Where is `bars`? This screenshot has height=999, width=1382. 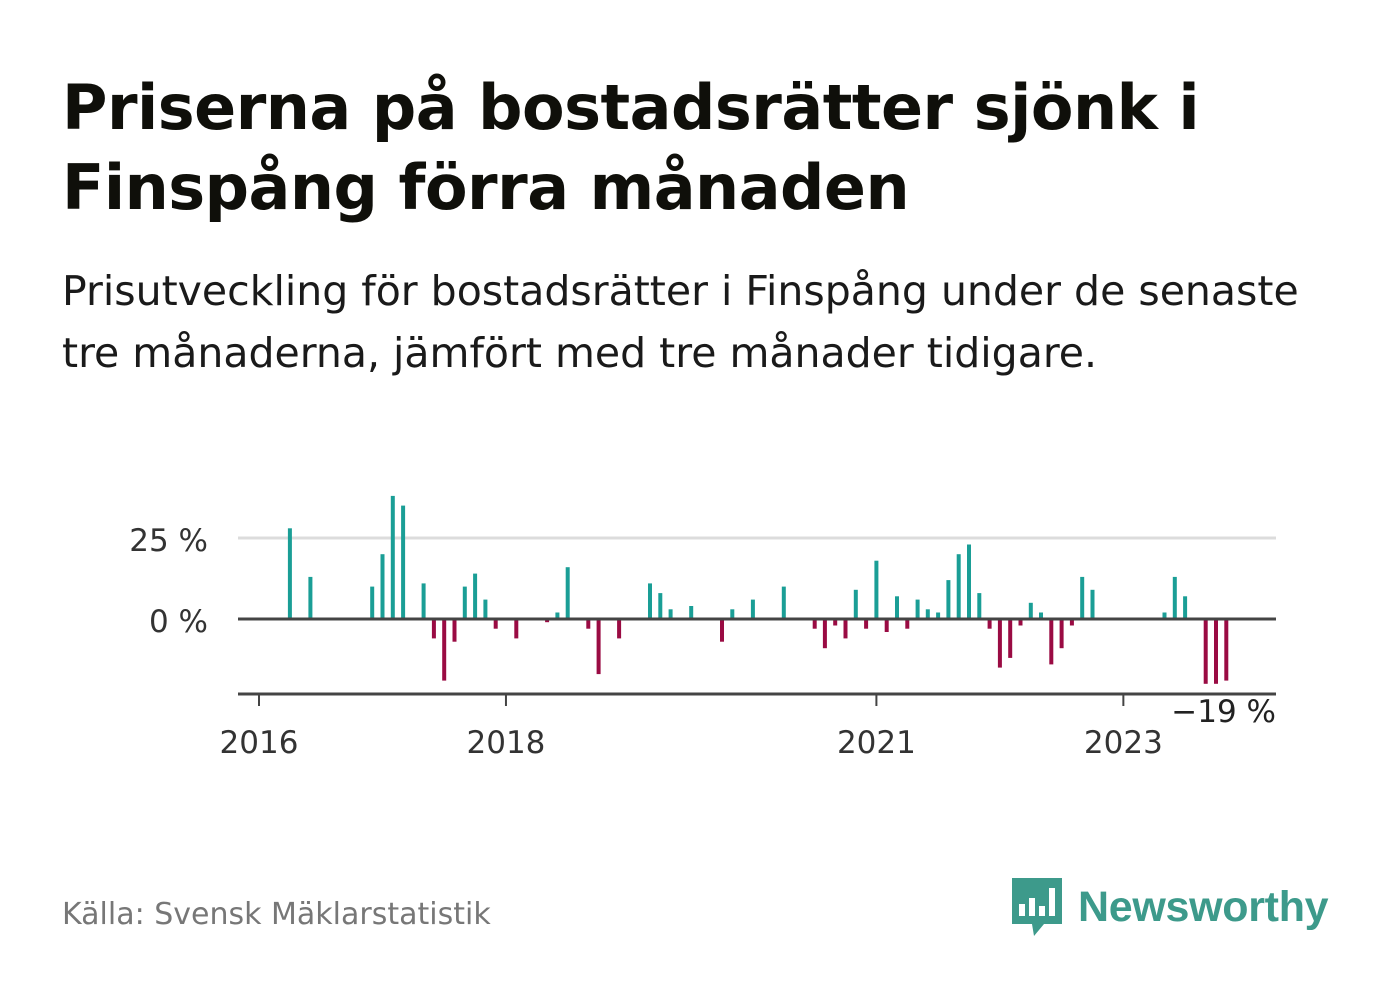
bars is located at coordinates (758, 589).